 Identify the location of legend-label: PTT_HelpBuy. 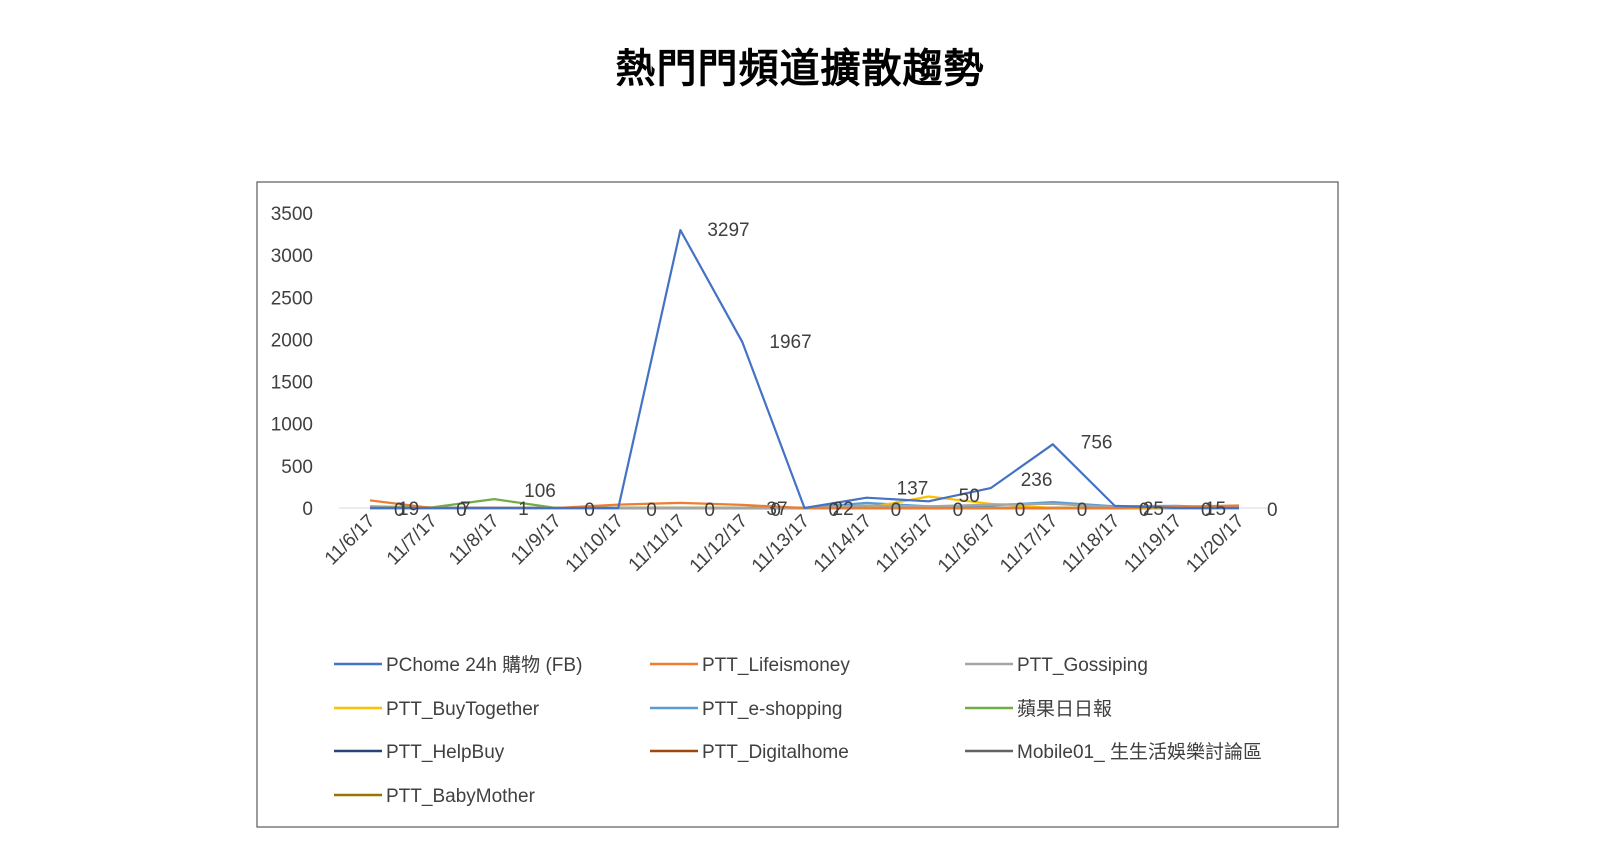
(445, 752).